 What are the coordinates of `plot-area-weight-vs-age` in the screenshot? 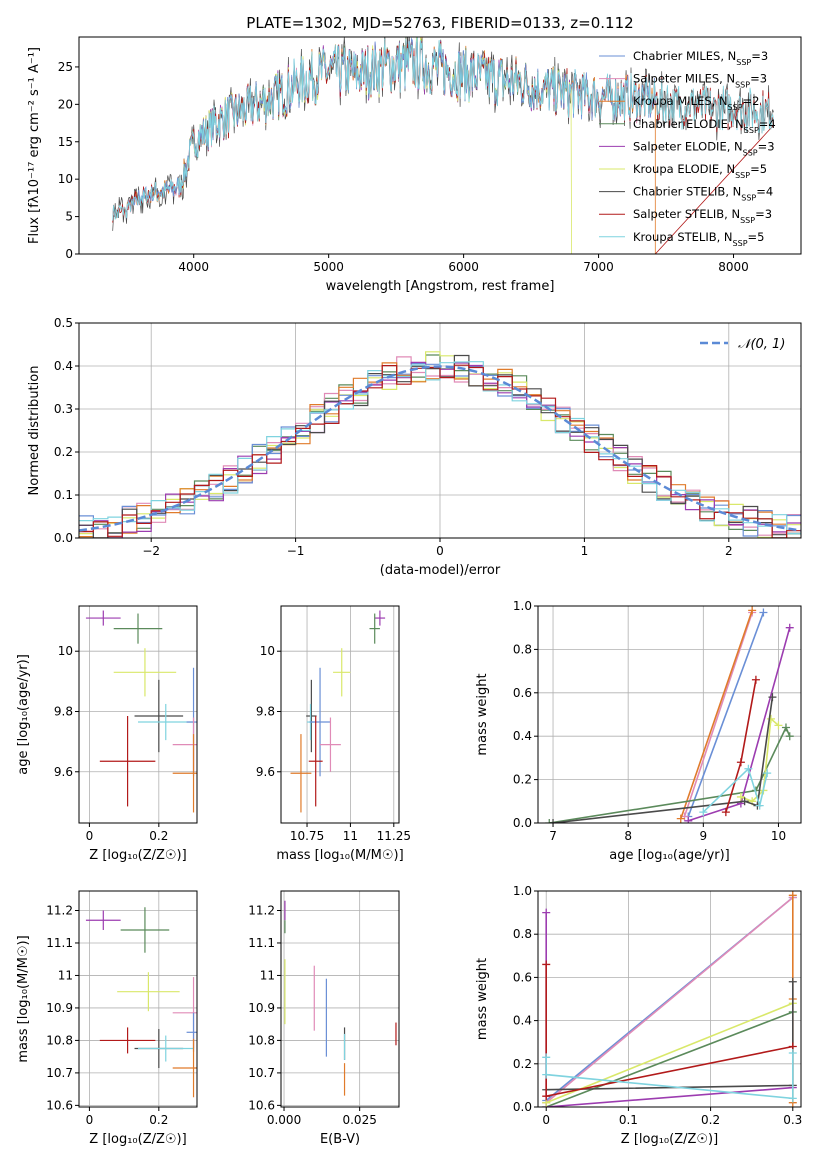 It's located at (669, 714).